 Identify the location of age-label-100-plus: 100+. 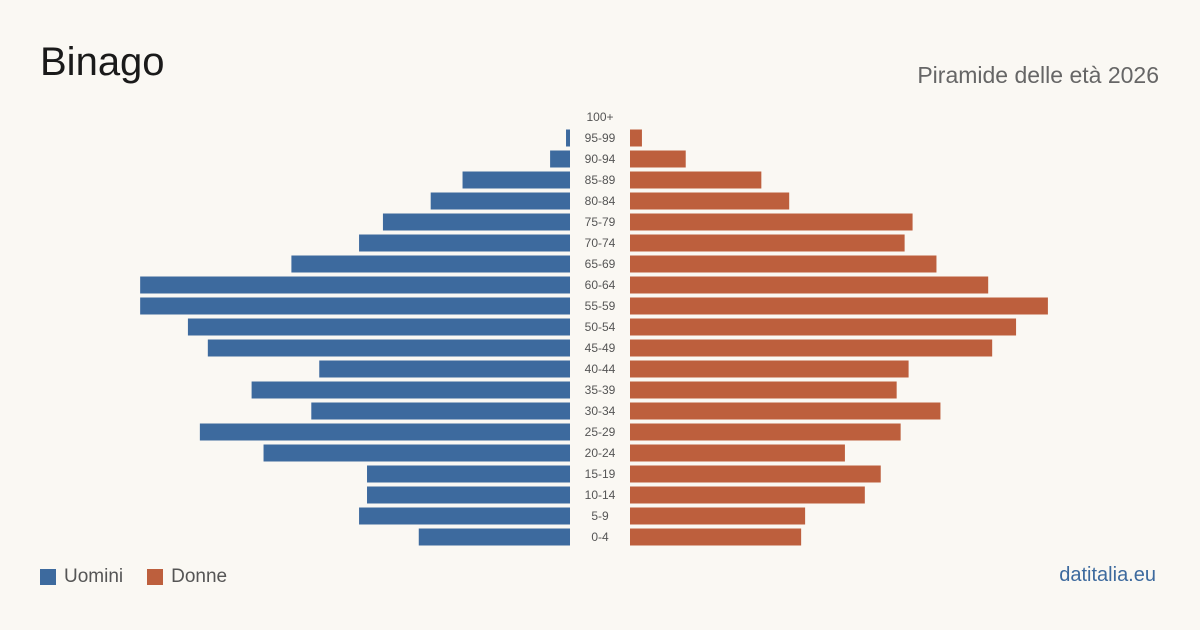
(599, 117).